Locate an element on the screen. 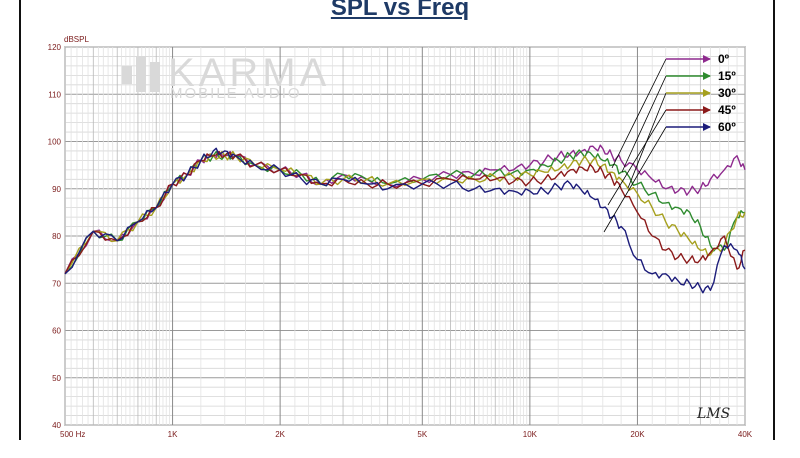 This screenshot has width=800, height=458. x-tick-label: 20K is located at coordinates (637, 434).